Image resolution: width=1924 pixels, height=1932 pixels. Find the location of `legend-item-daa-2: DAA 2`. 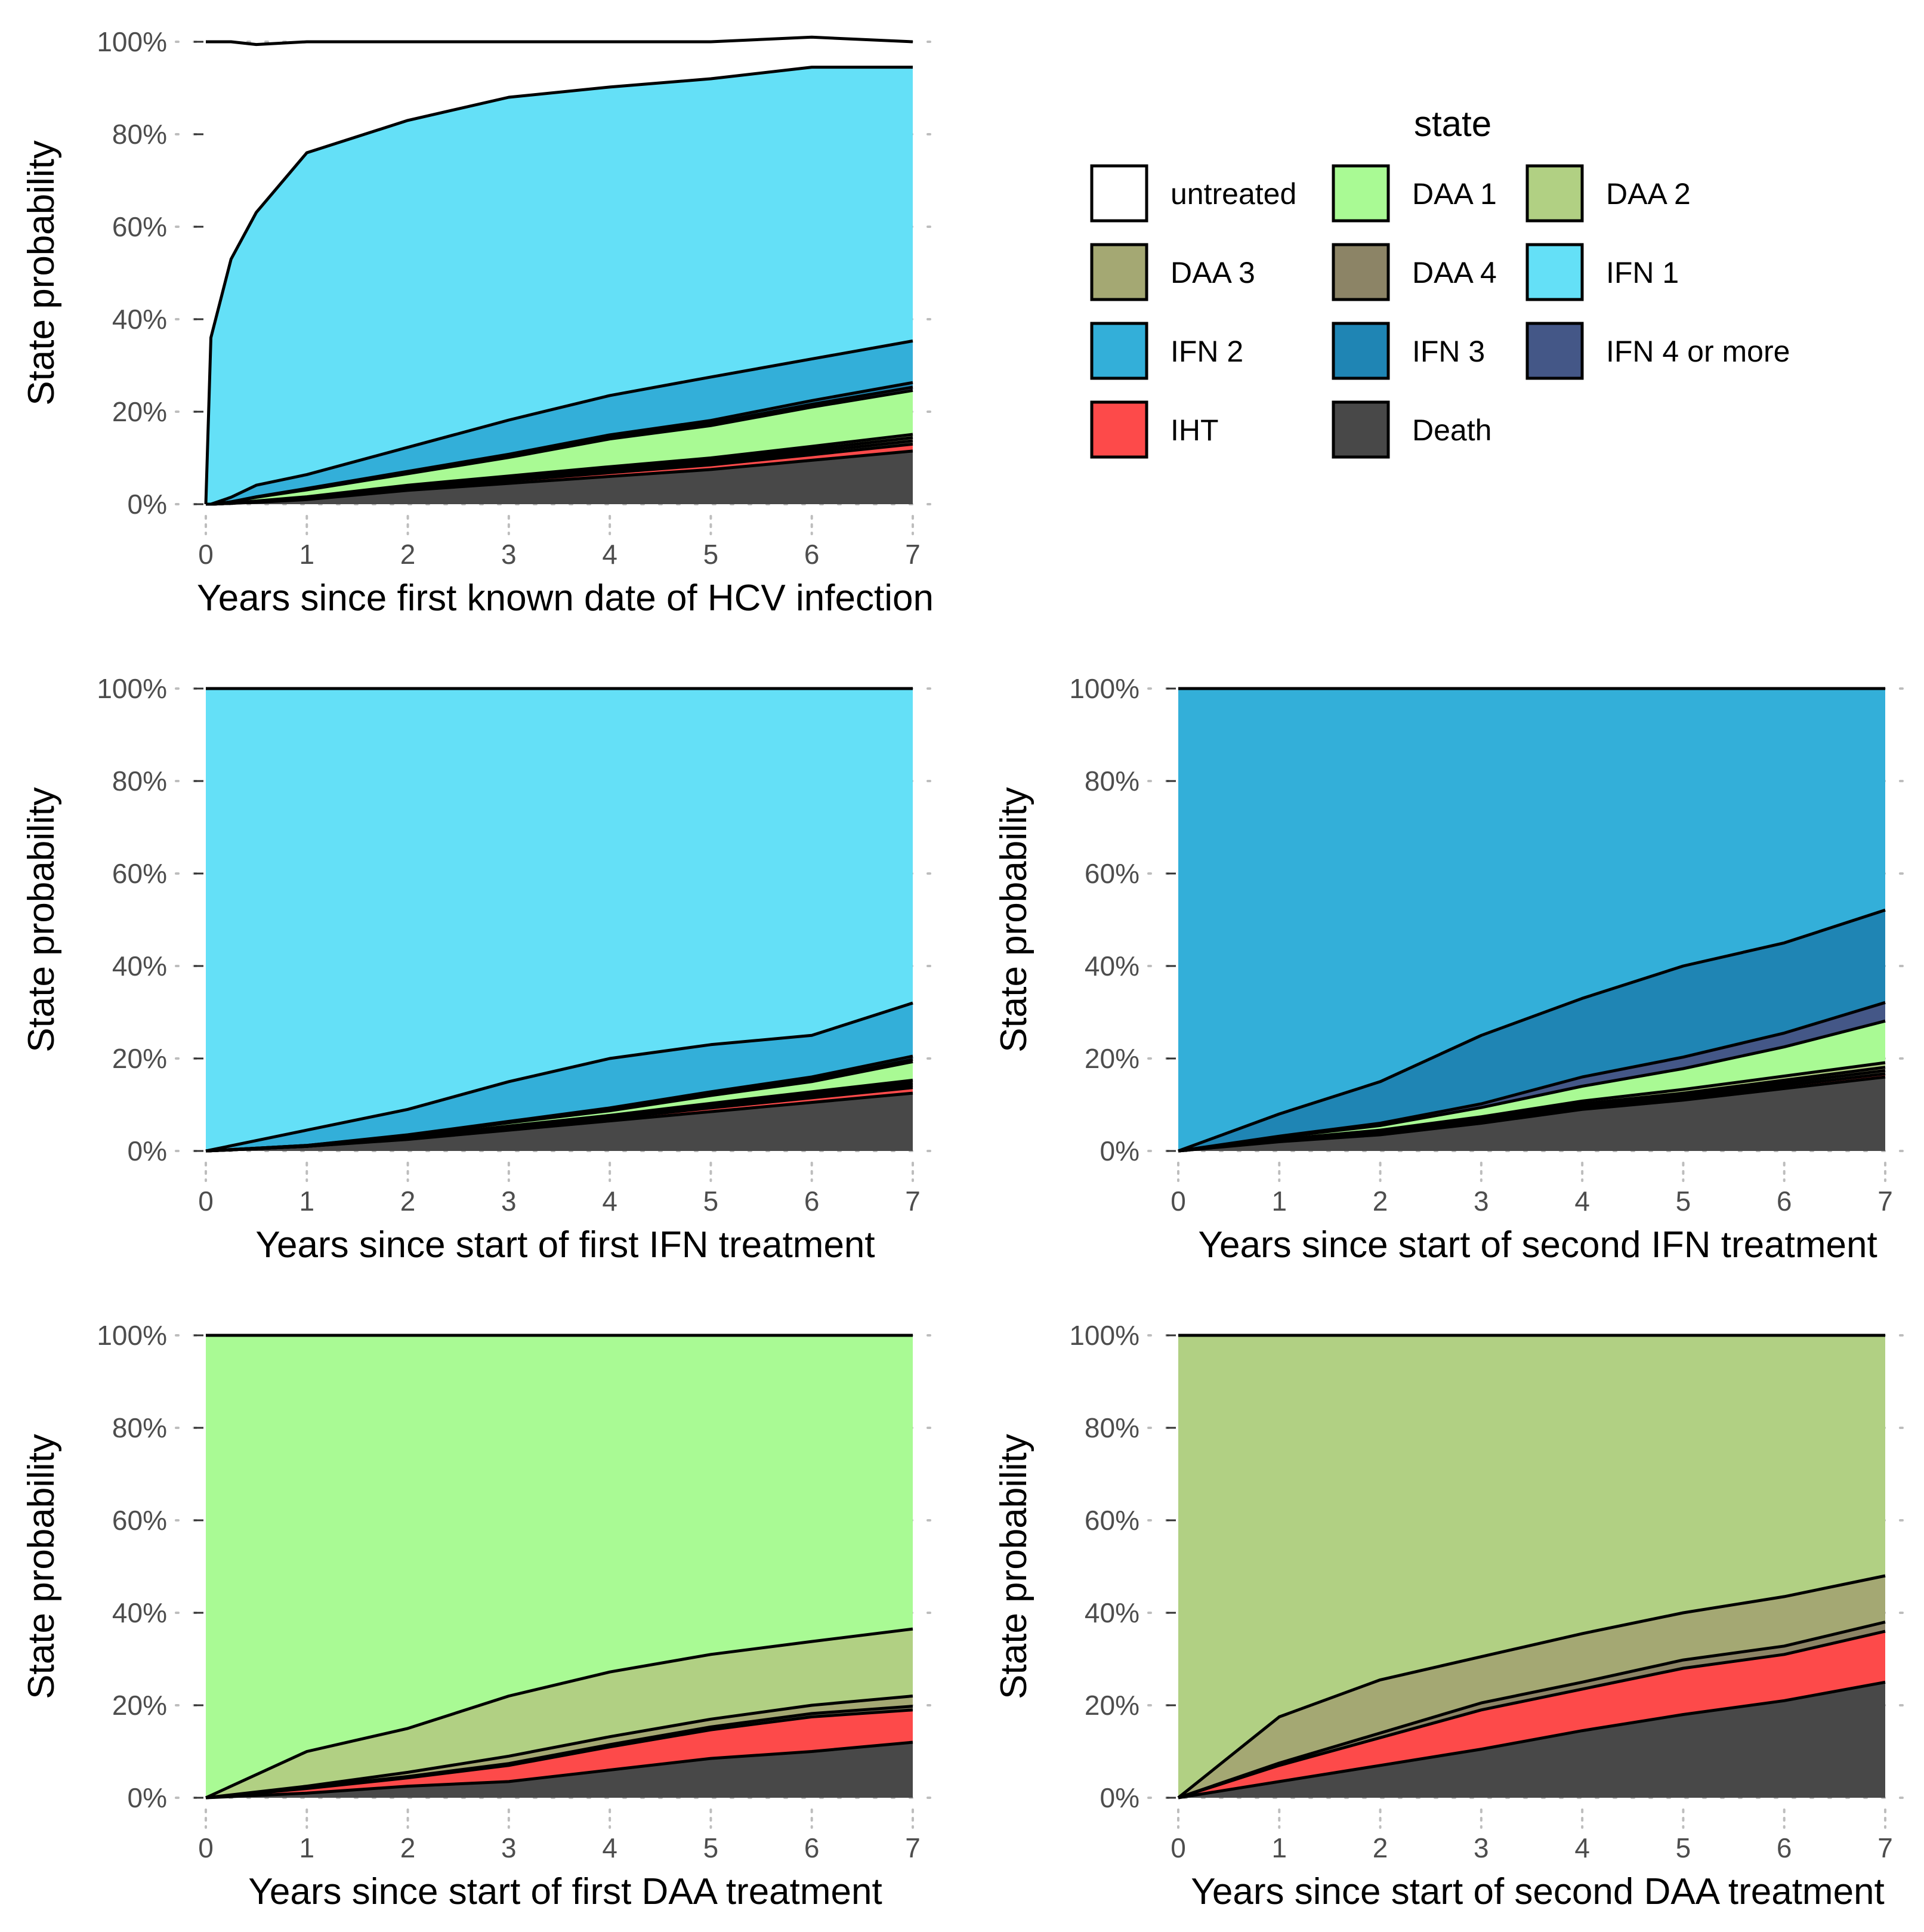

legend-item-daa-2: DAA 2 is located at coordinates (1608, 193).